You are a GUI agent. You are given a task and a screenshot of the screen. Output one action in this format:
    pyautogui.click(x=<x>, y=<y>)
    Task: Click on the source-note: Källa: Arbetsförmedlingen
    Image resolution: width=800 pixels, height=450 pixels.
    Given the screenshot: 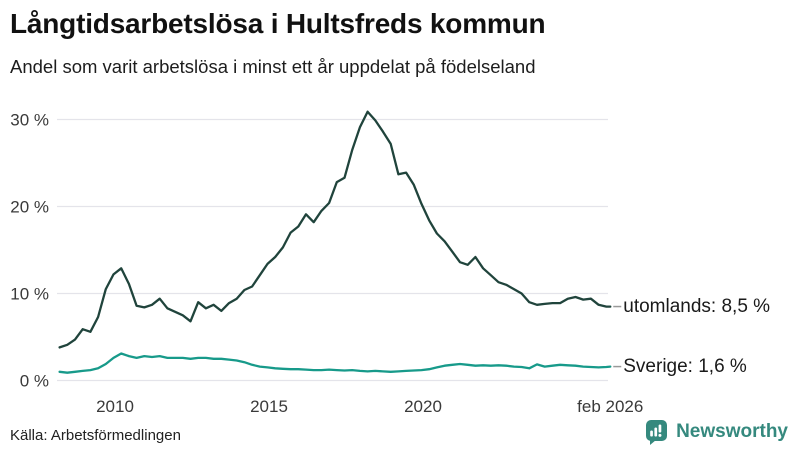 What is the action you would take?
    pyautogui.click(x=95, y=435)
    